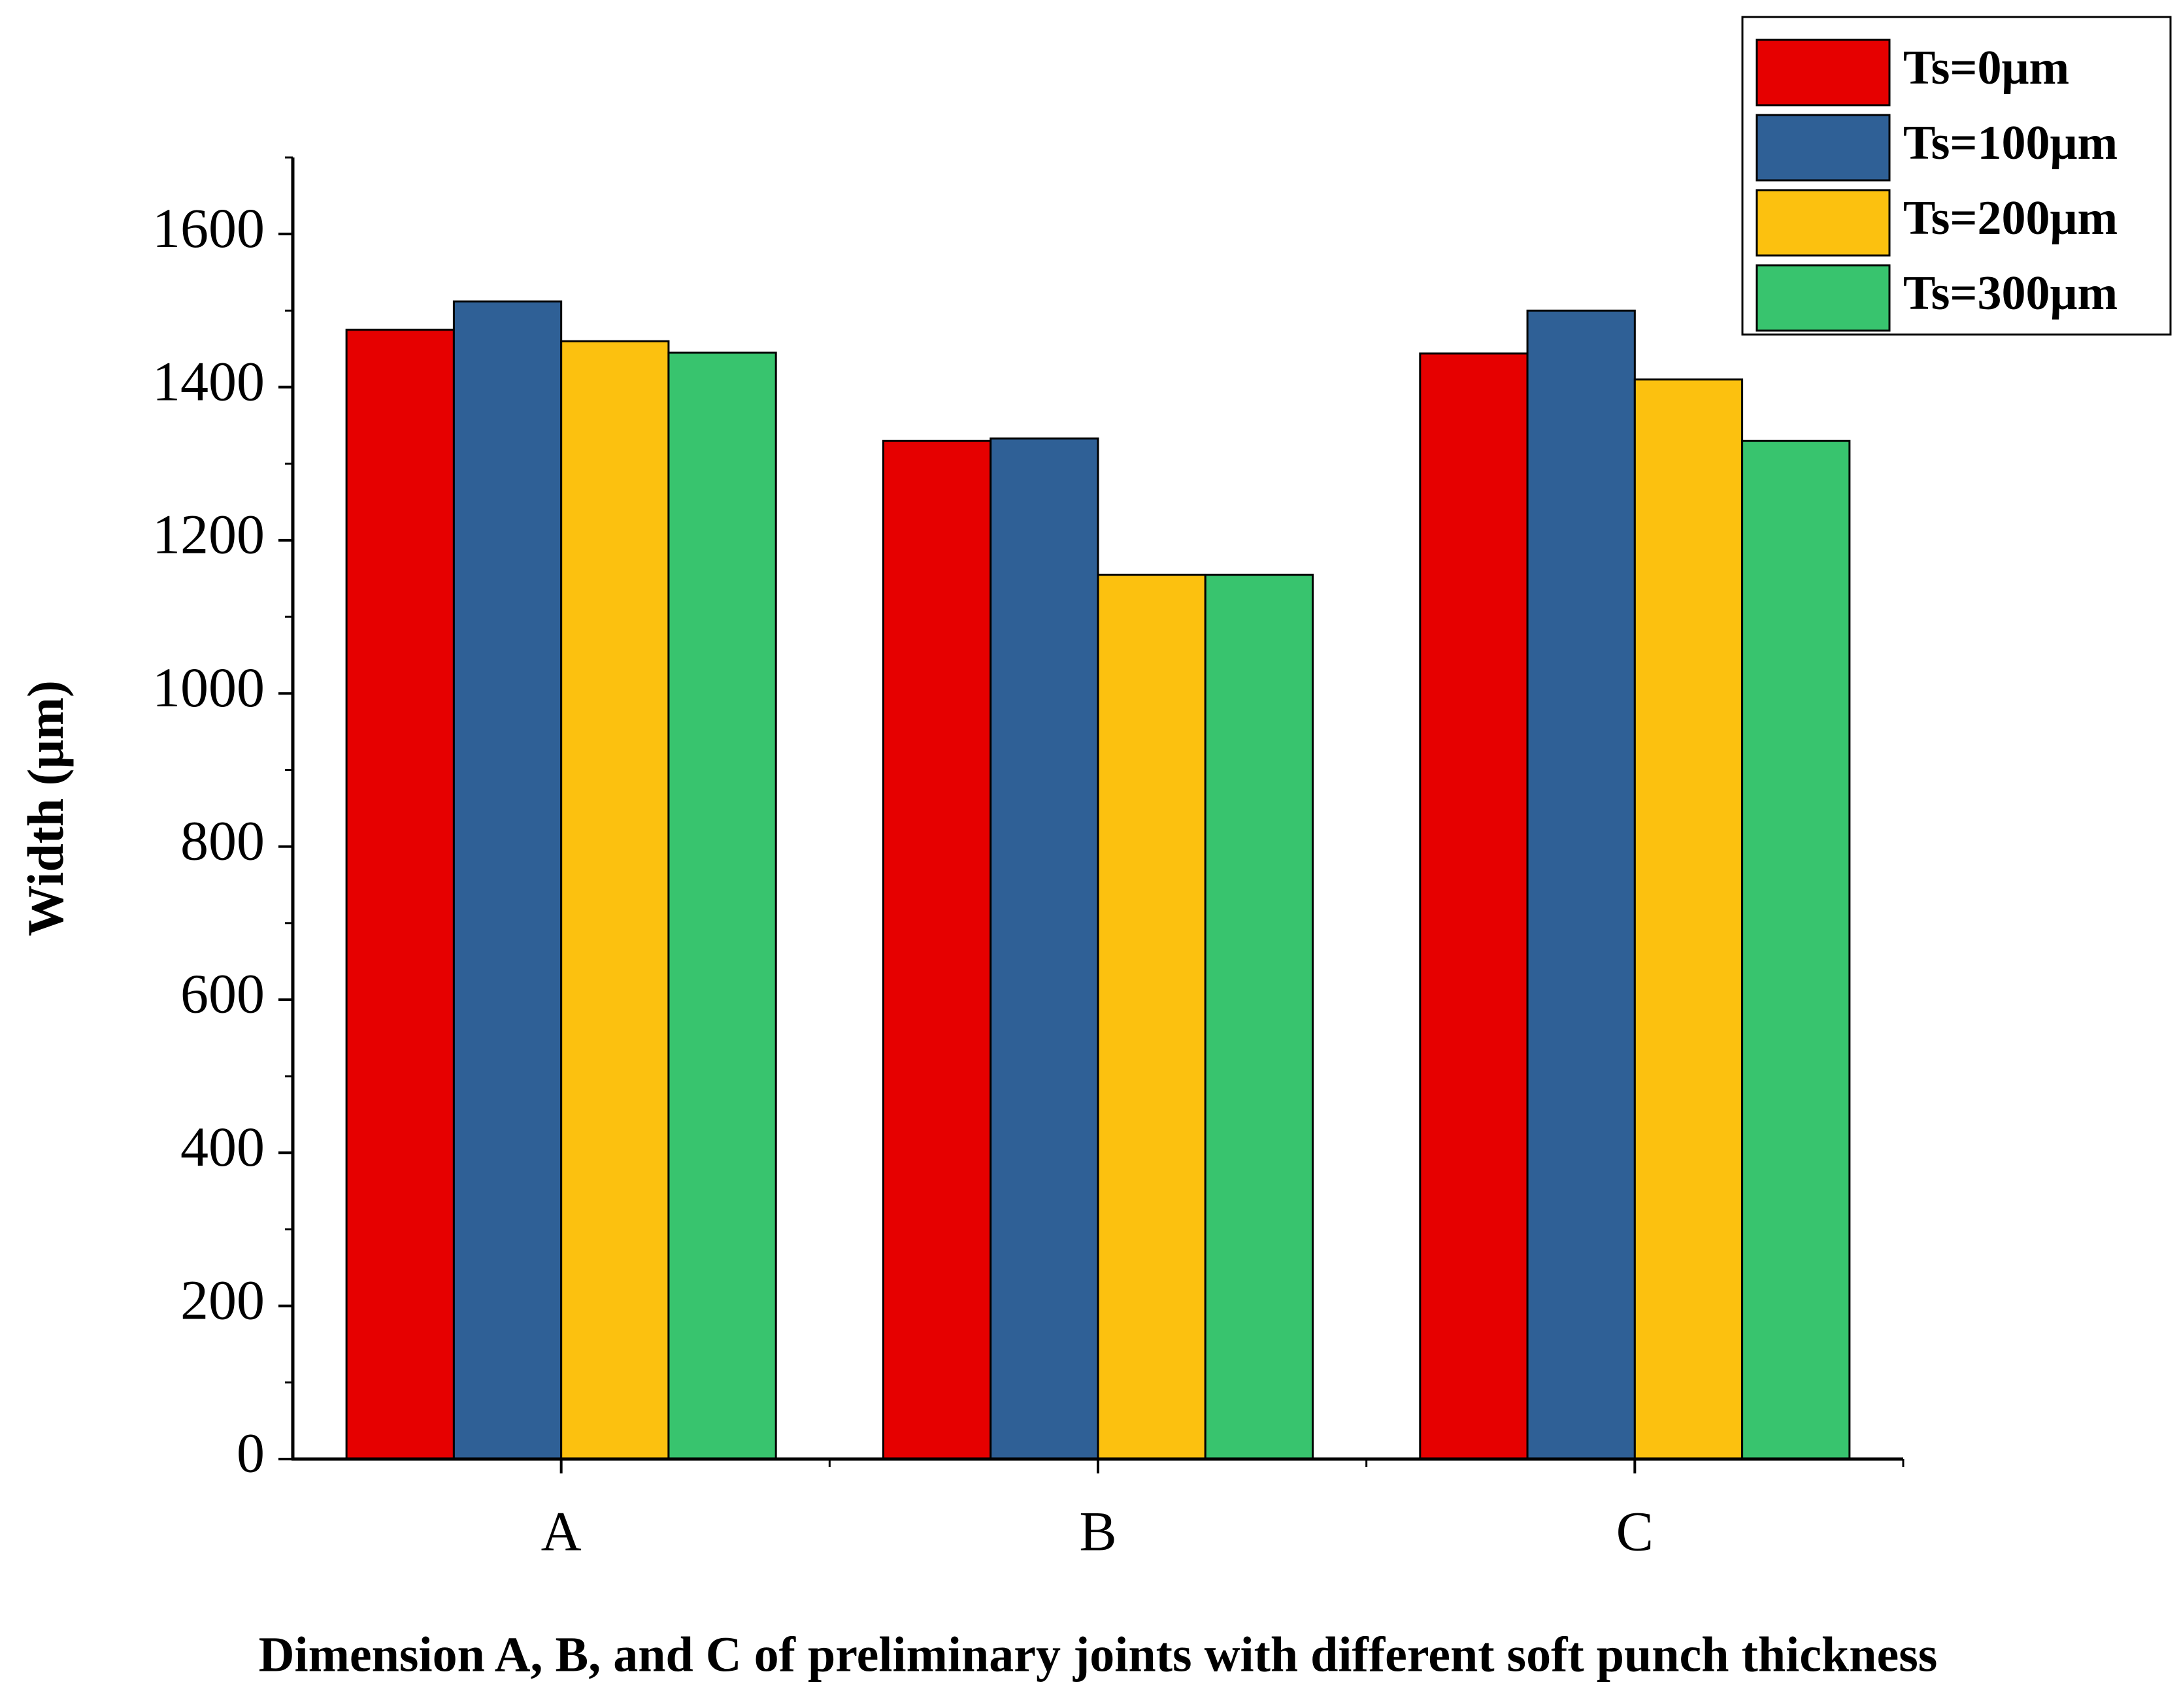 The image size is (2179, 1708). What do you see at coordinates (223, 994) in the screenshot?
I see `y-tick-label: 600` at bounding box center [223, 994].